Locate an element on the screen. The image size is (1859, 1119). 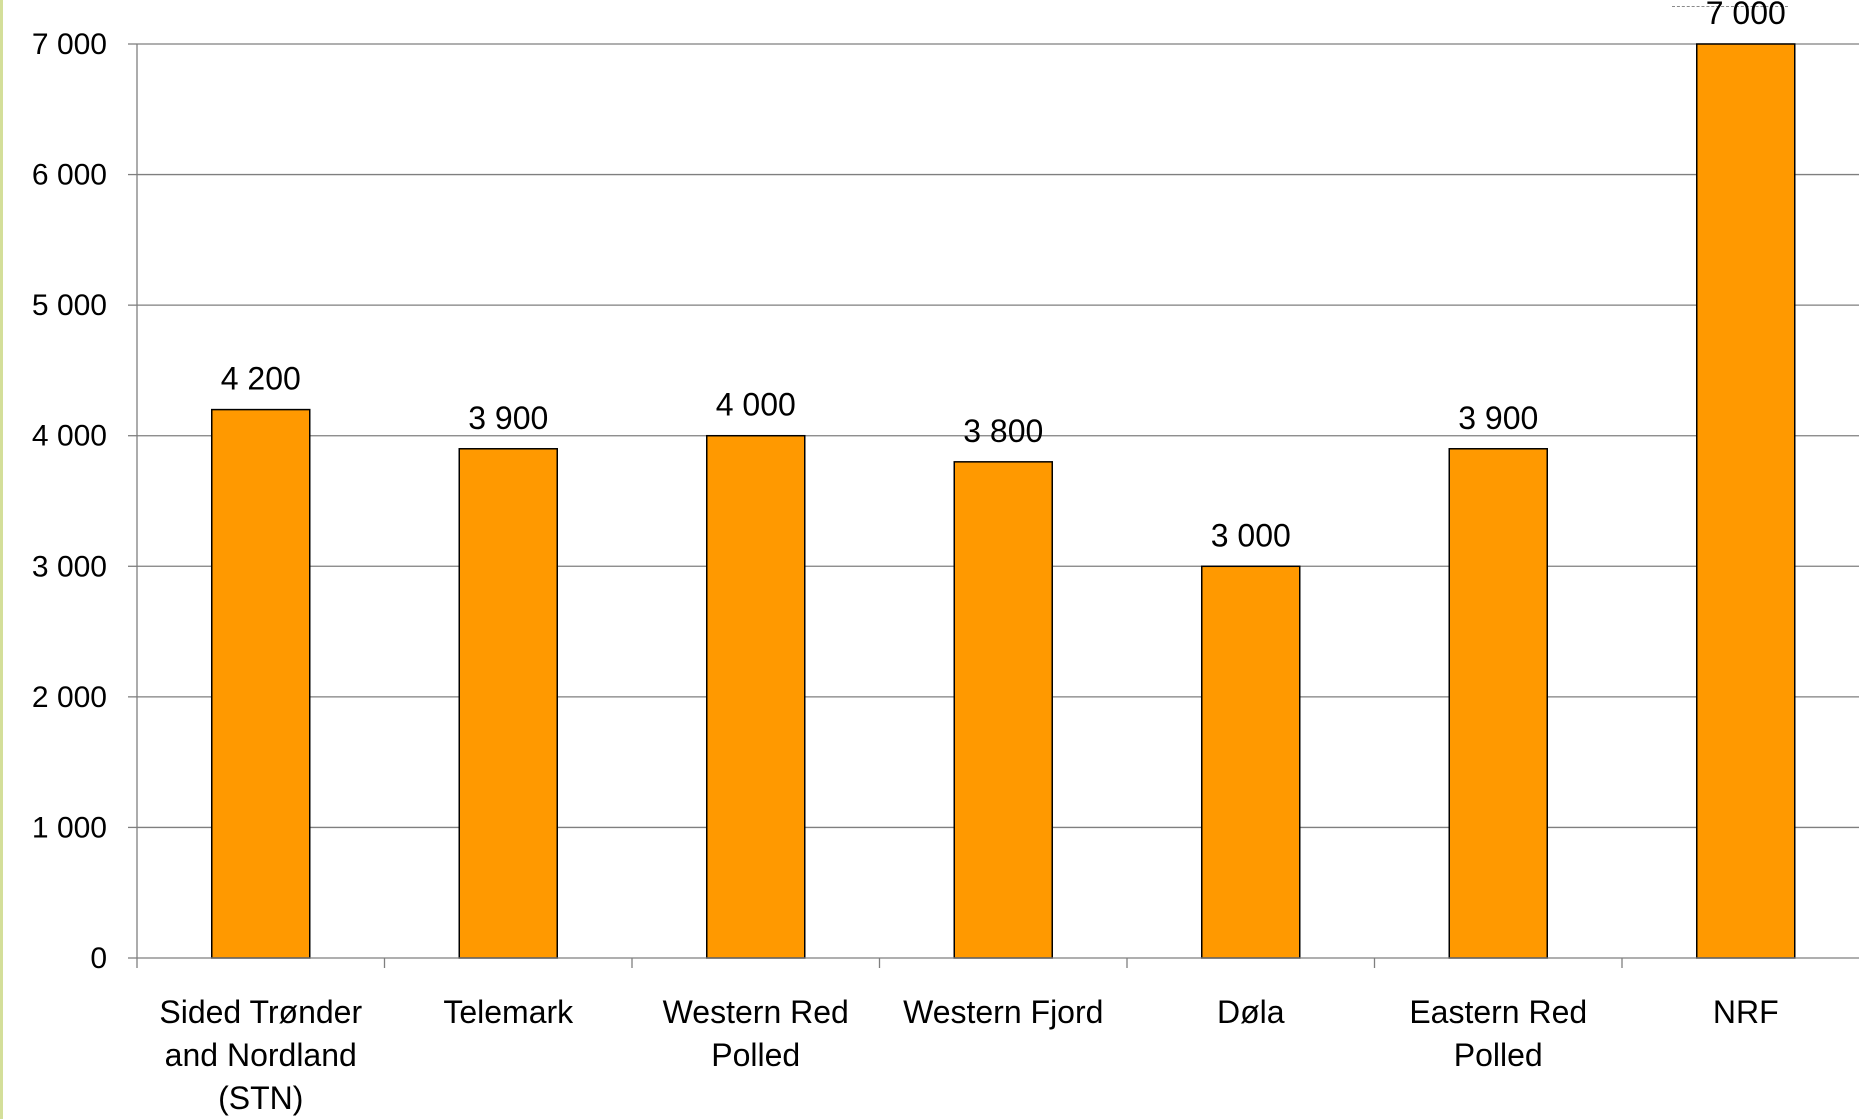
y-axis-ticks: 0 1 000 2 000 3 000 4 000 5 000 6 000 7 000 is located at coordinates (84, 501).